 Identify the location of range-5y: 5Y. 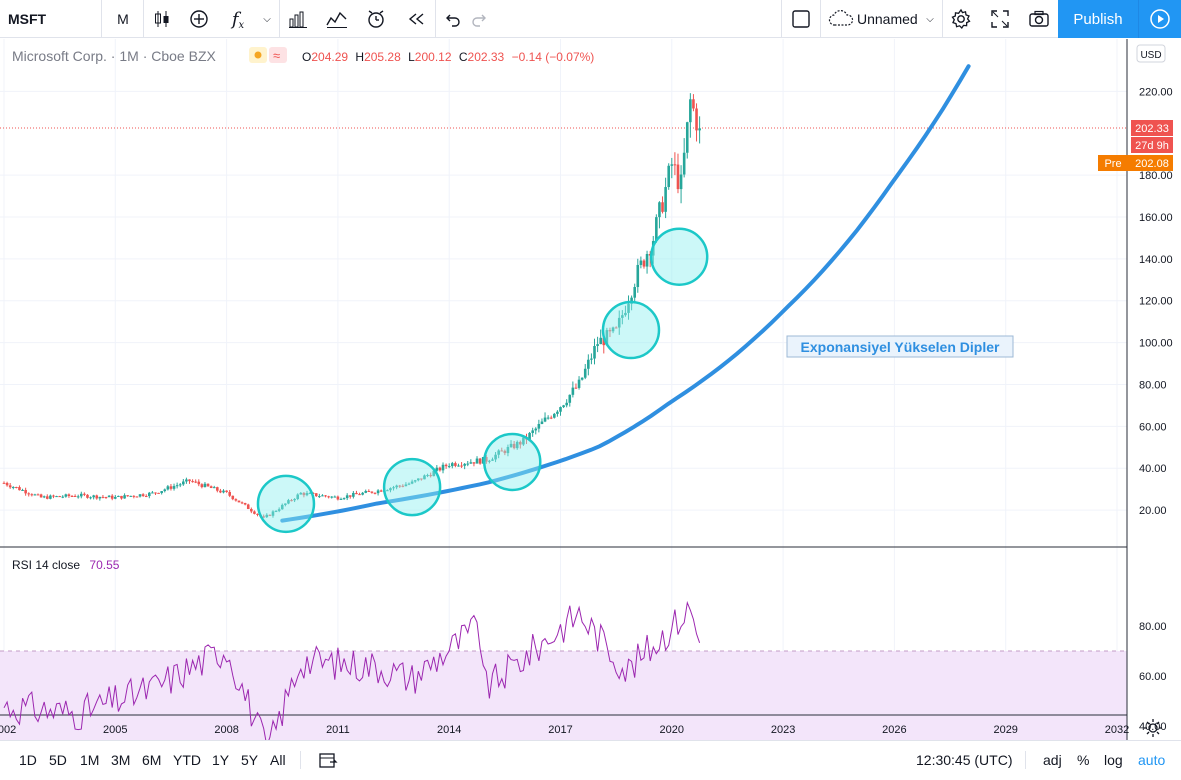
(250, 760).